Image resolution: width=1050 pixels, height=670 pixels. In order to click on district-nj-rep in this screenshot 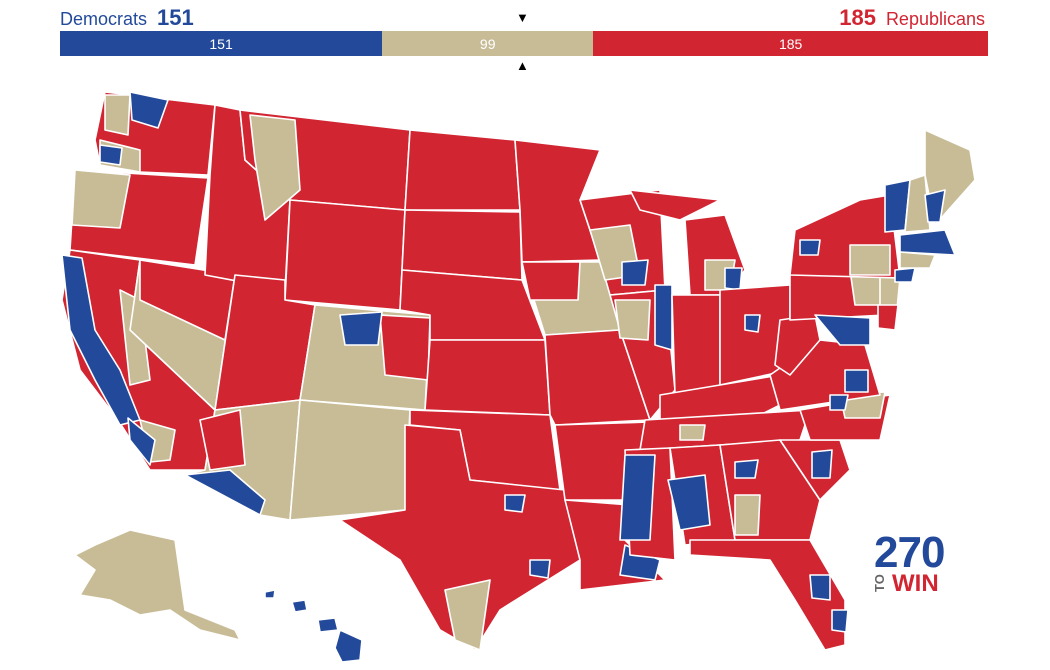, I will do `click(888, 317)`.